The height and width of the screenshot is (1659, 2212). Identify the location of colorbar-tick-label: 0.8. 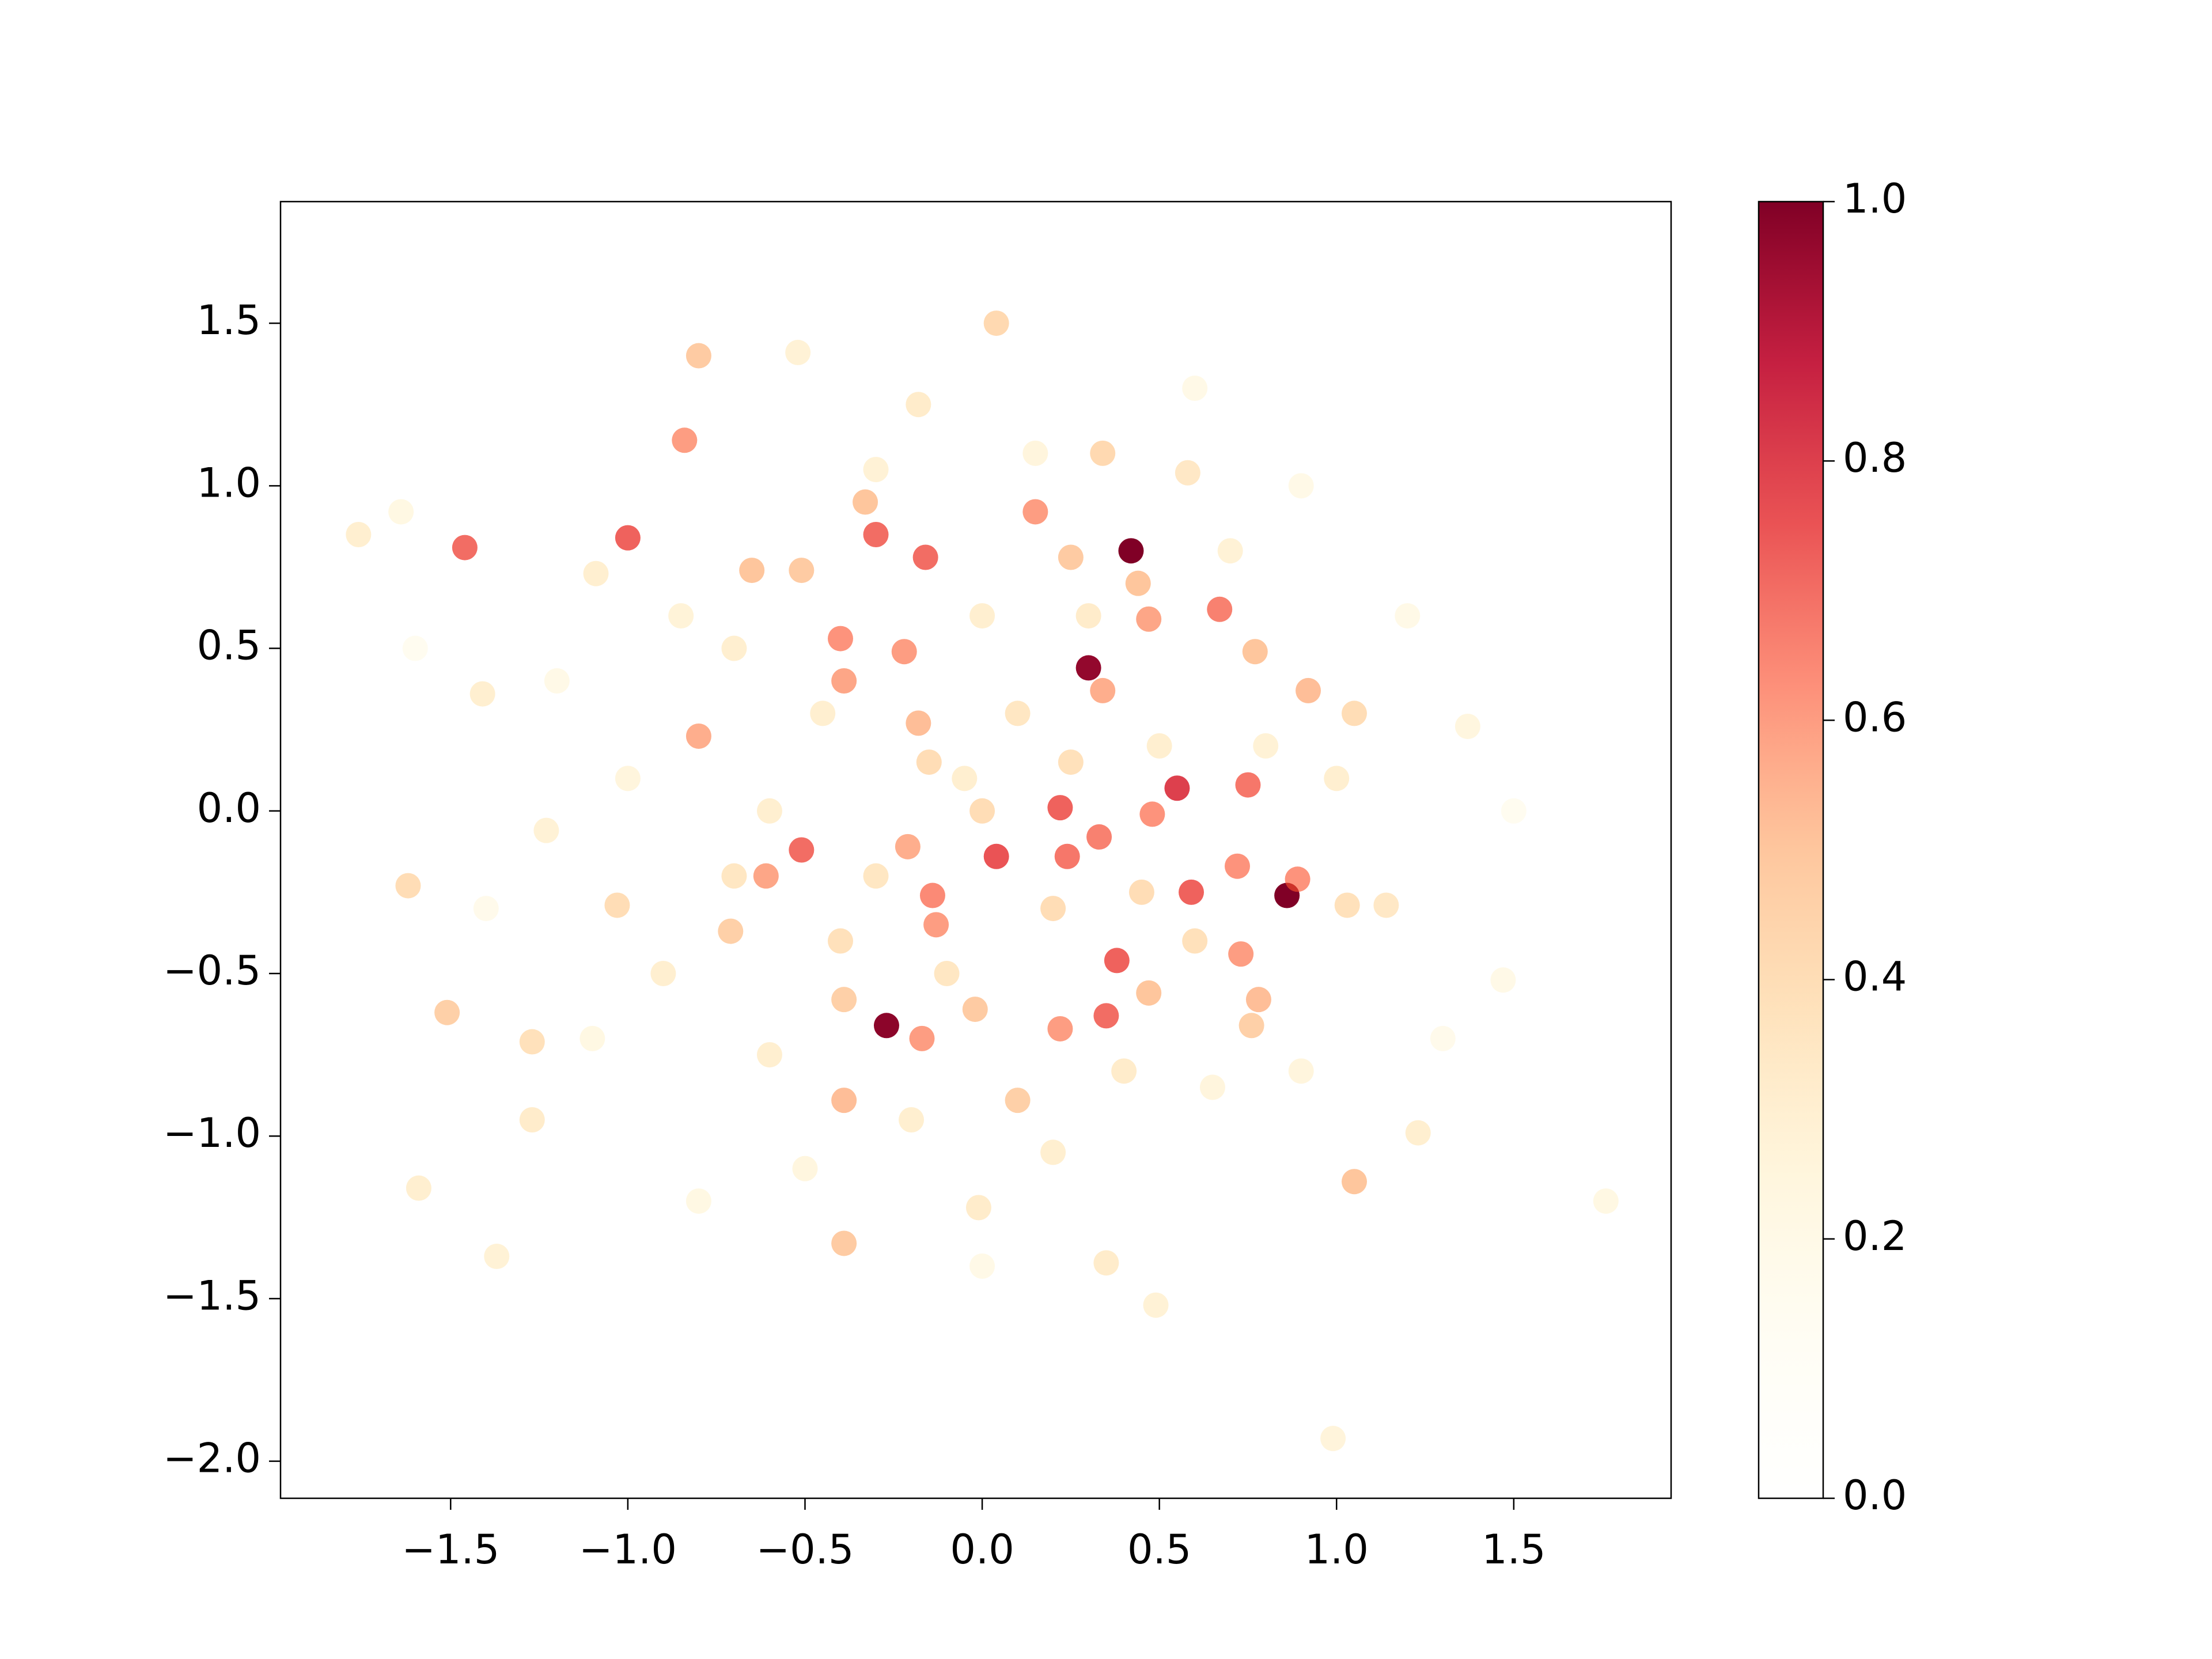
(1875, 458).